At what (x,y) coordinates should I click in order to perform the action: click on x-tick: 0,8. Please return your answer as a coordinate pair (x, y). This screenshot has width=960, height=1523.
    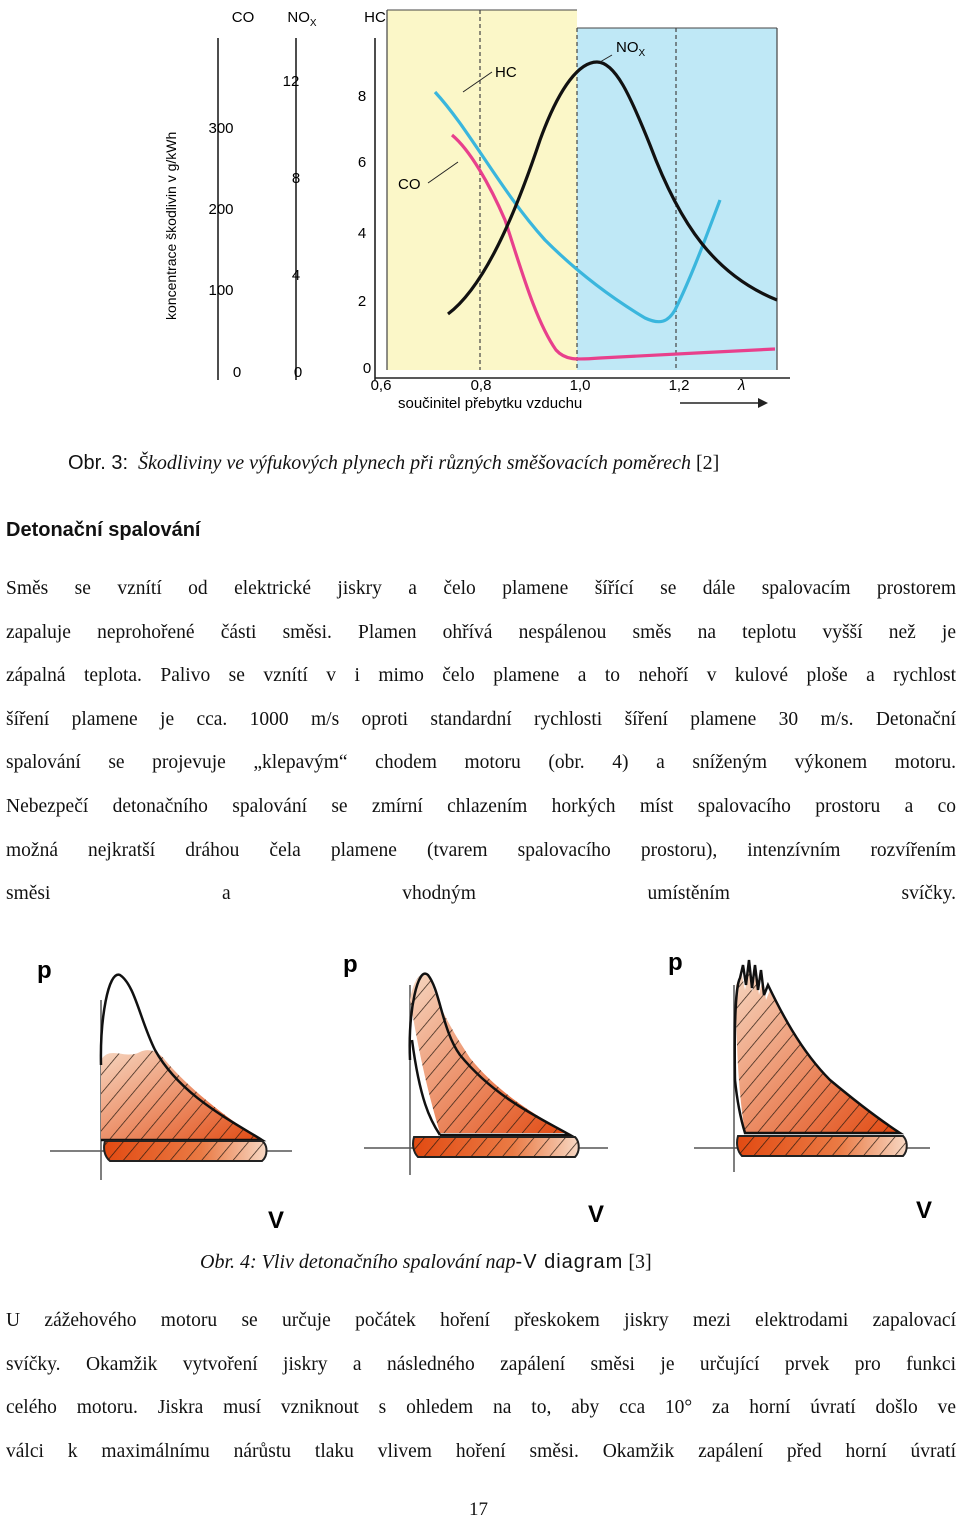
    Looking at the image, I should click on (481, 385).